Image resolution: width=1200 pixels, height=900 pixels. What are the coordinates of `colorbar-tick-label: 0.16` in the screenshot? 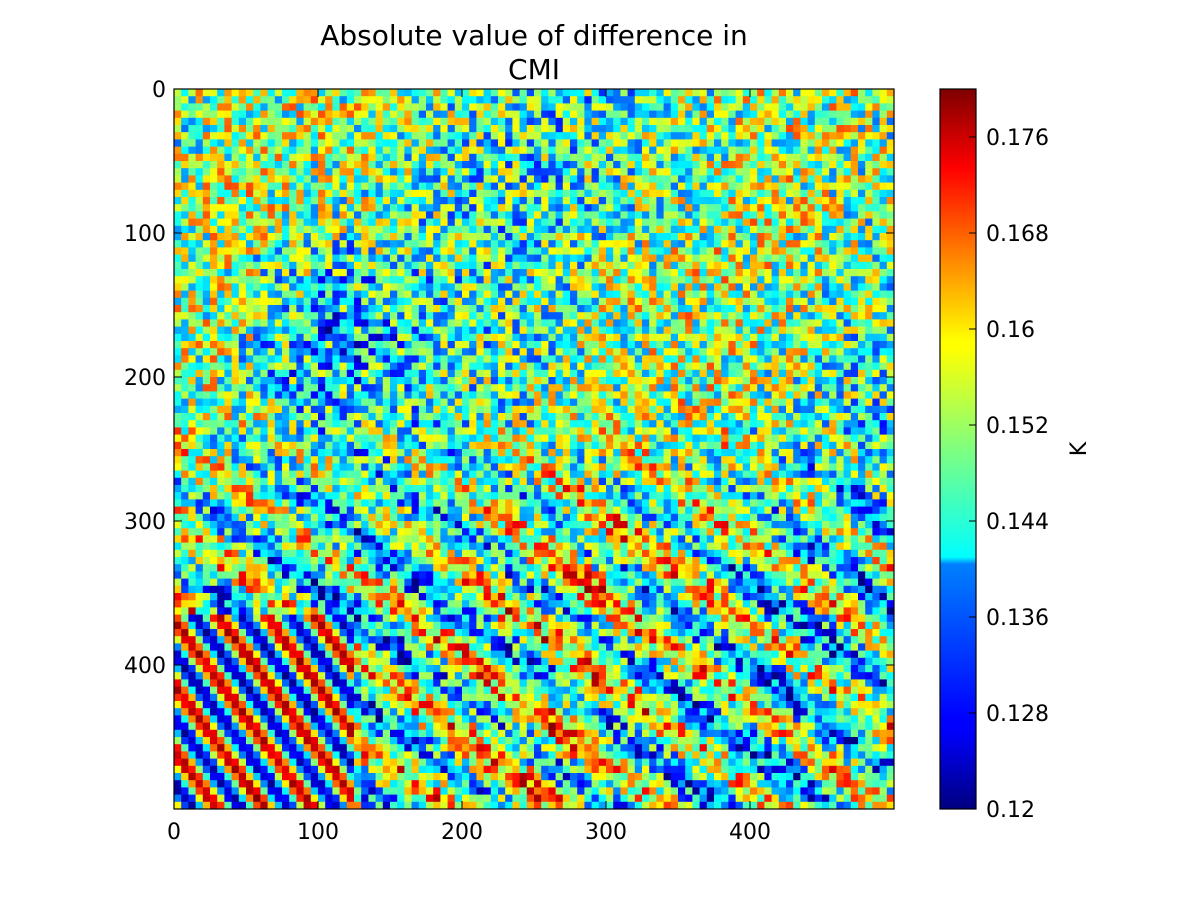 It's located at (1010, 330).